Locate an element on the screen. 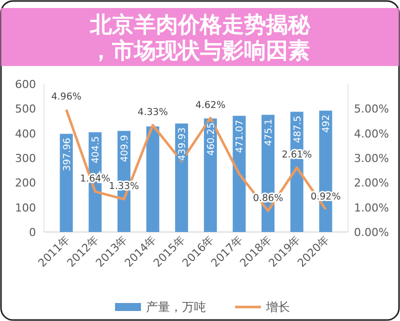  y2-tick-label: 4.00% is located at coordinates (371, 133).